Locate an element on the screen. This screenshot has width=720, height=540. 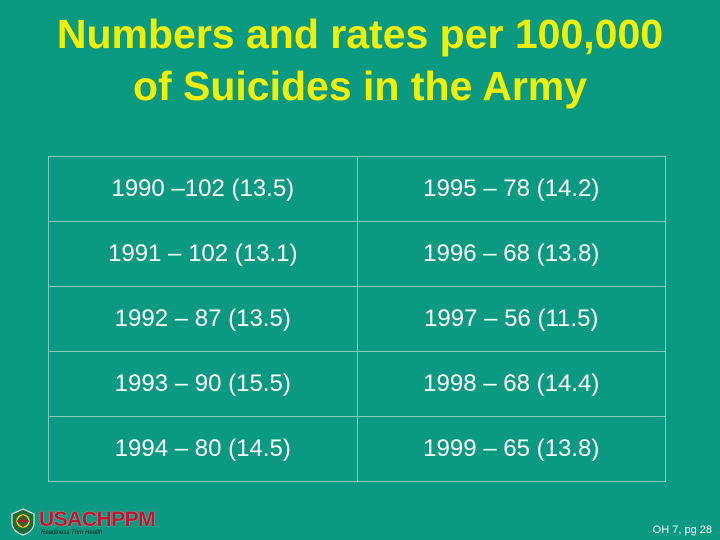
table-cell: 1997 – 56 (11.5) is located at coordinates (511, 319).